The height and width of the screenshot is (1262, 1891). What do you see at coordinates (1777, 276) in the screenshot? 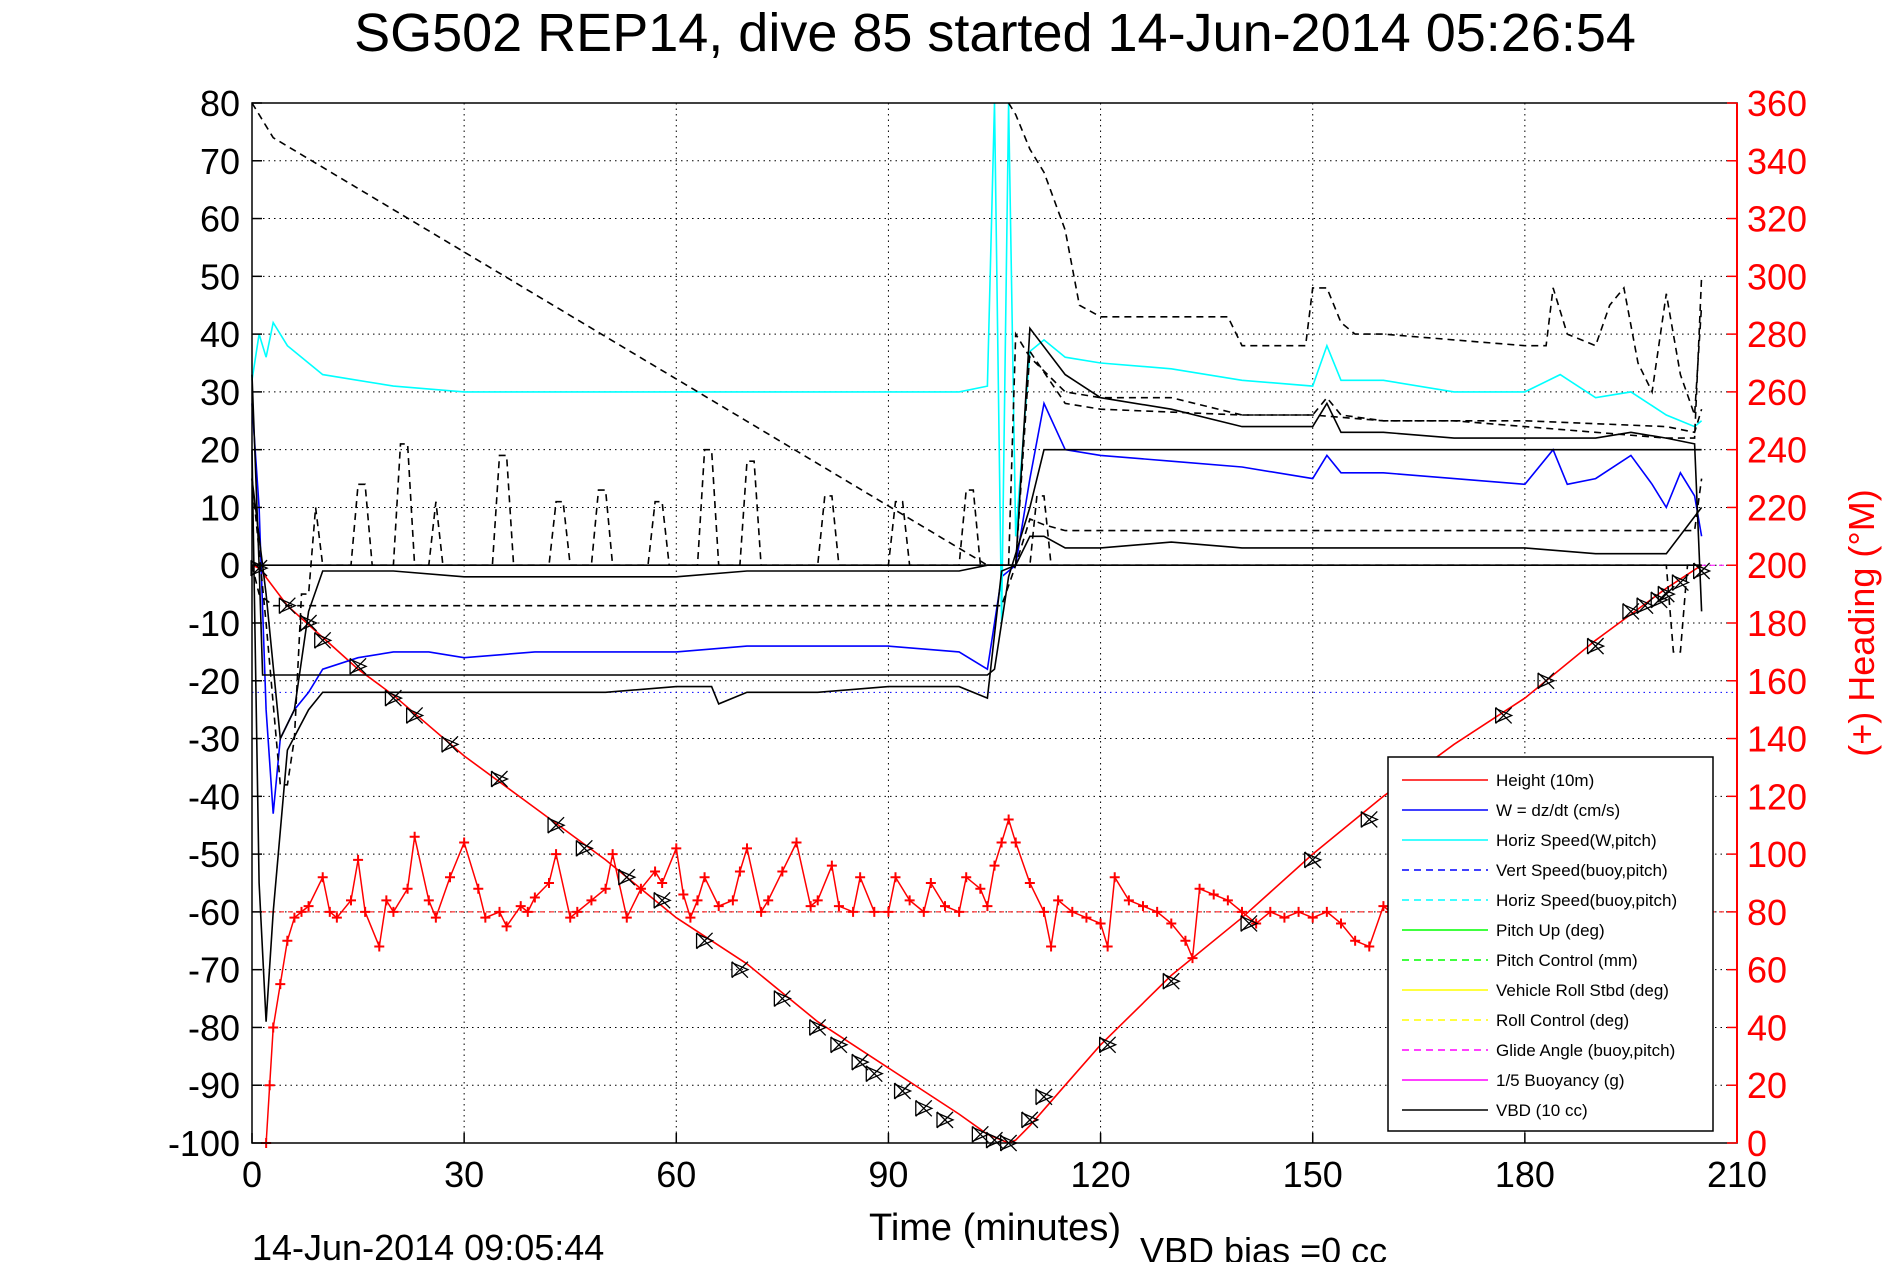
I see `right-y-tick-label: 300` at bounding box center [1777, 276].